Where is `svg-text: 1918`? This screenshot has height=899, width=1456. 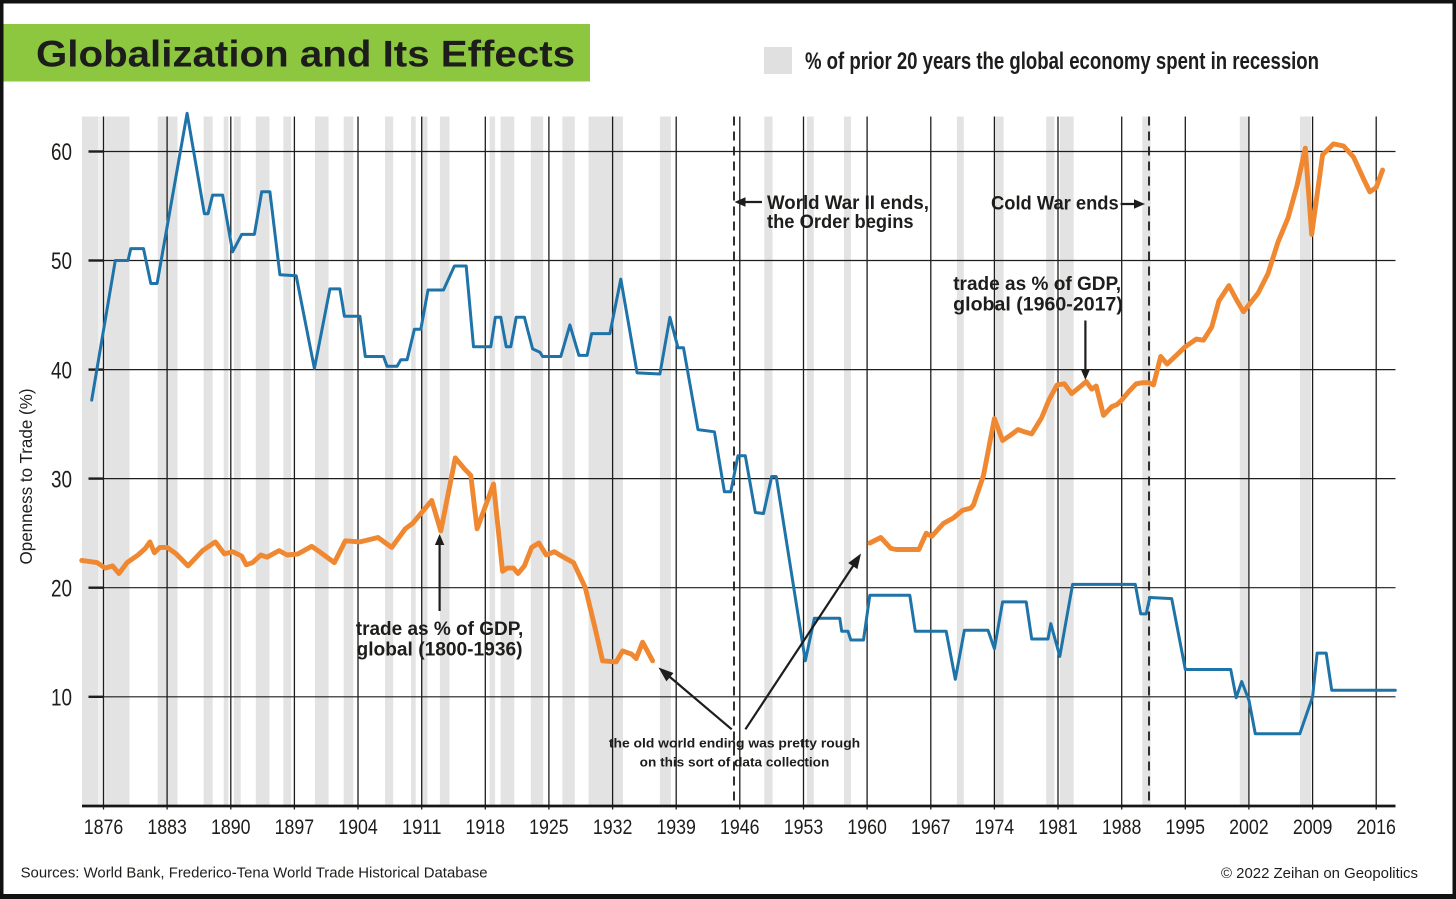 svg-text: 1918 is located at coordinates (486, 827).